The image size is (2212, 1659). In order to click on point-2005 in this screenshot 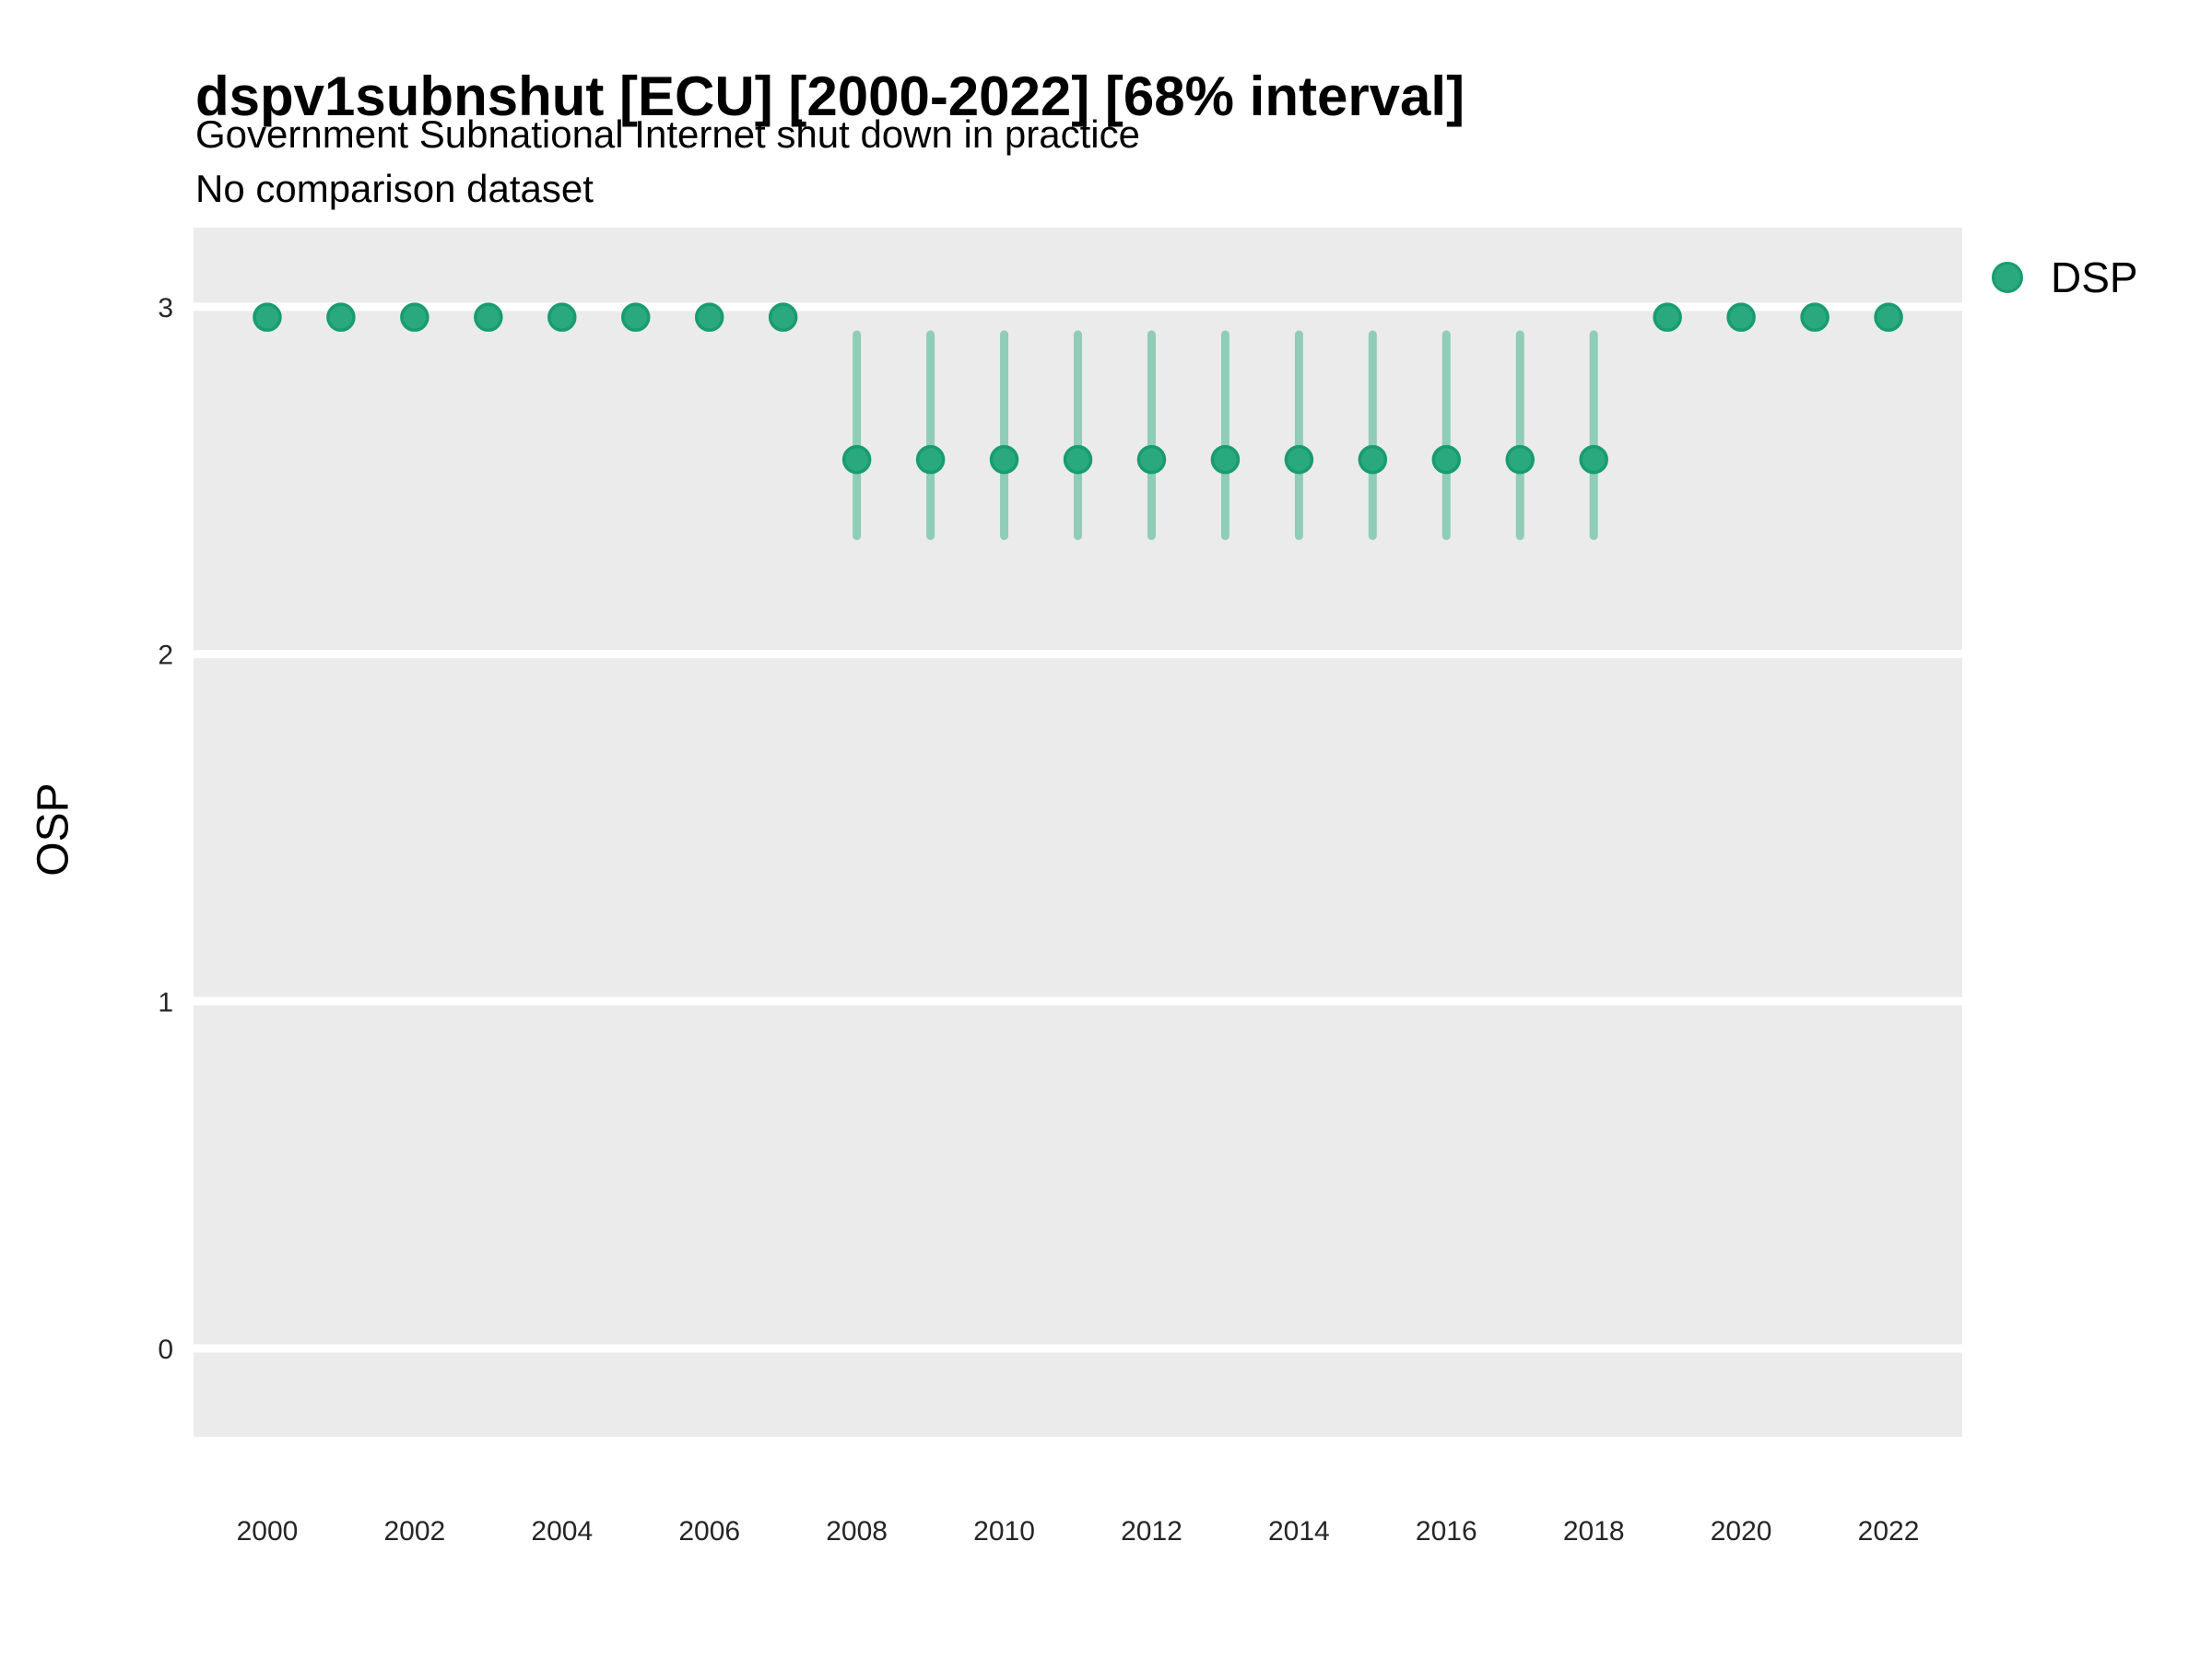, I will do `click(636, 317)`.